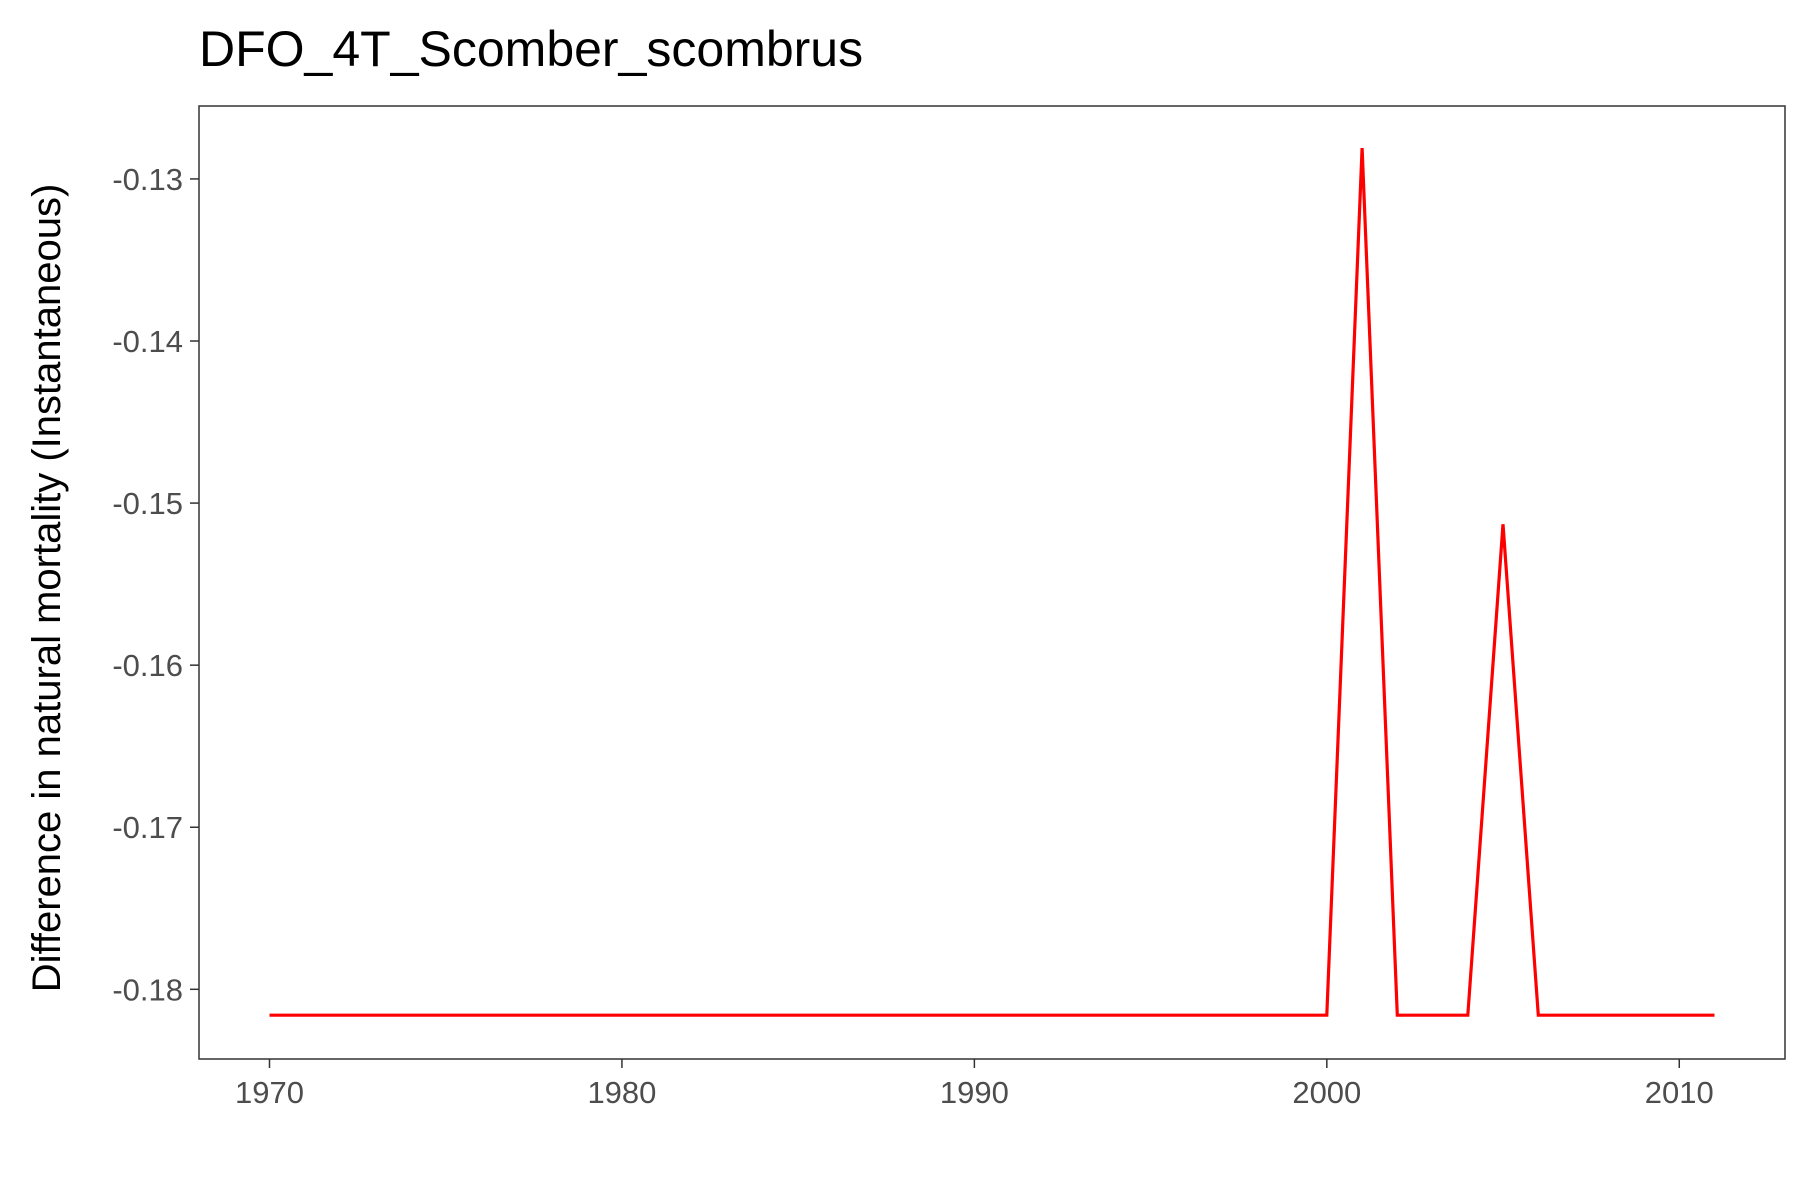 The width and height of the screenshot is (1800, 1200). I want to click on y-tick-label: -0.15, so click(147, 503).